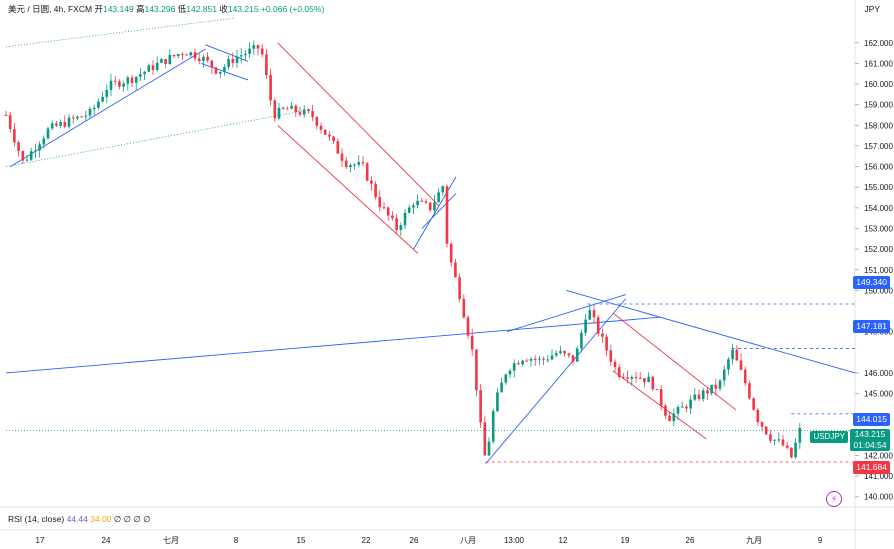 This screenshot has height=549, width=894. What do you see at coordinates (834, 499) in the screenshot?
I see `lightning-icon: ⚡` at bounding box center [834, 499].